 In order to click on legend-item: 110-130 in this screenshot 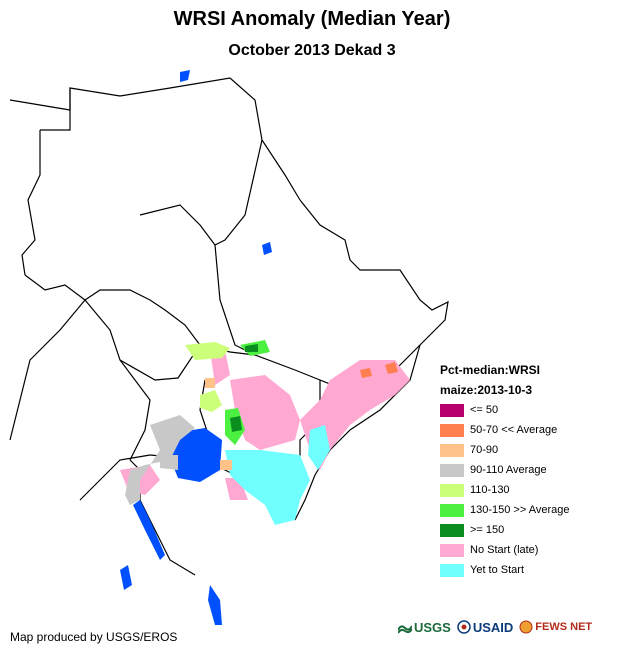, I will do `click(530, 490)`.